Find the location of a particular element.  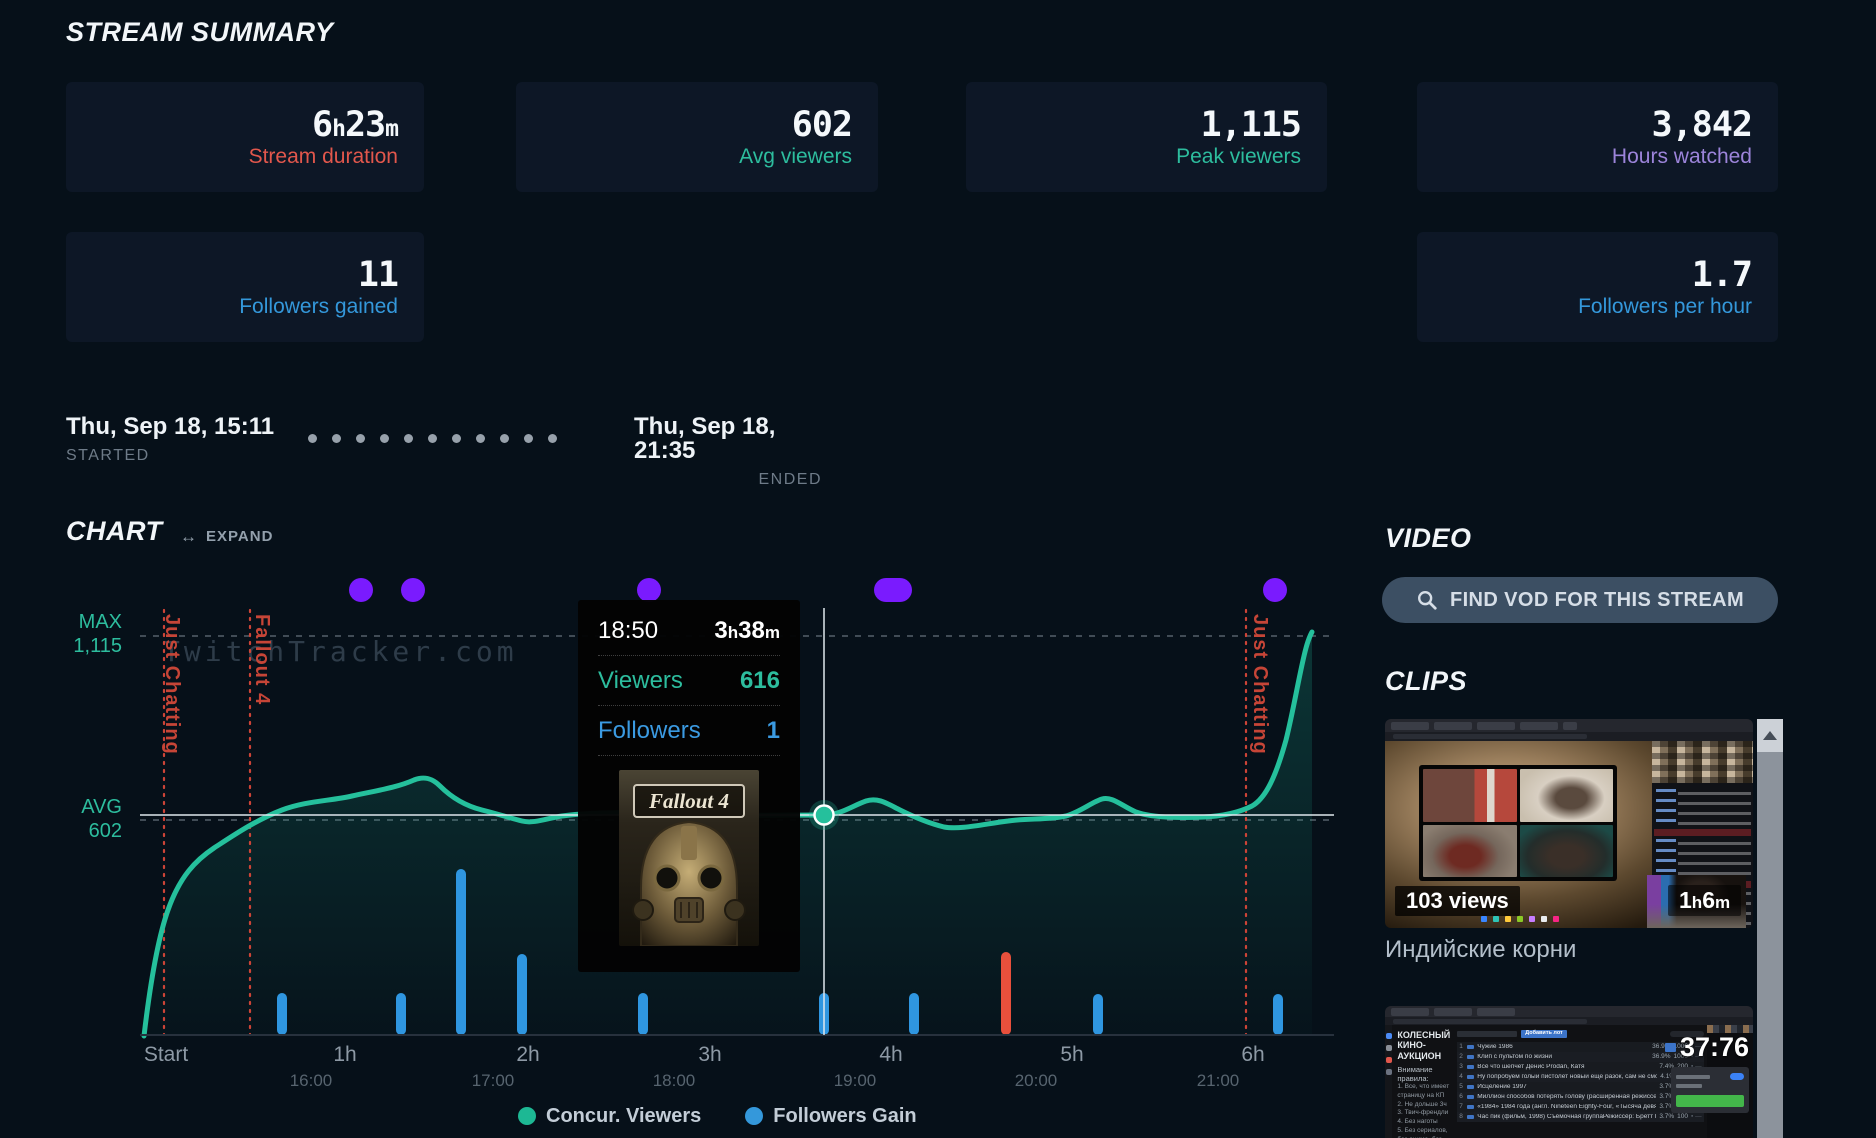

max-label: MAX is located at coordinates (100, 622).